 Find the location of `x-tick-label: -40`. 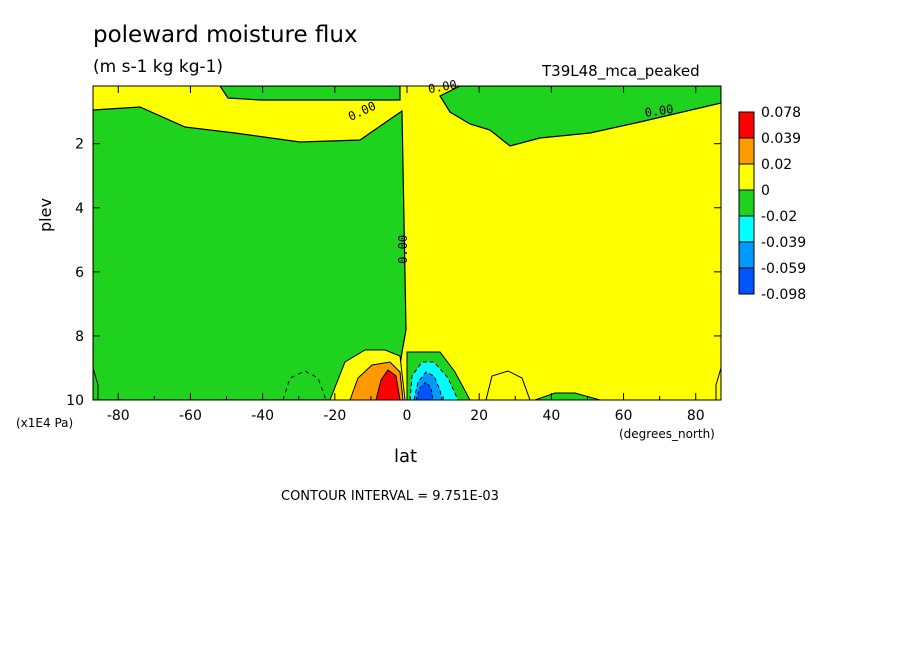

x-tick-label: -40 is located at coordinates (262, 416).